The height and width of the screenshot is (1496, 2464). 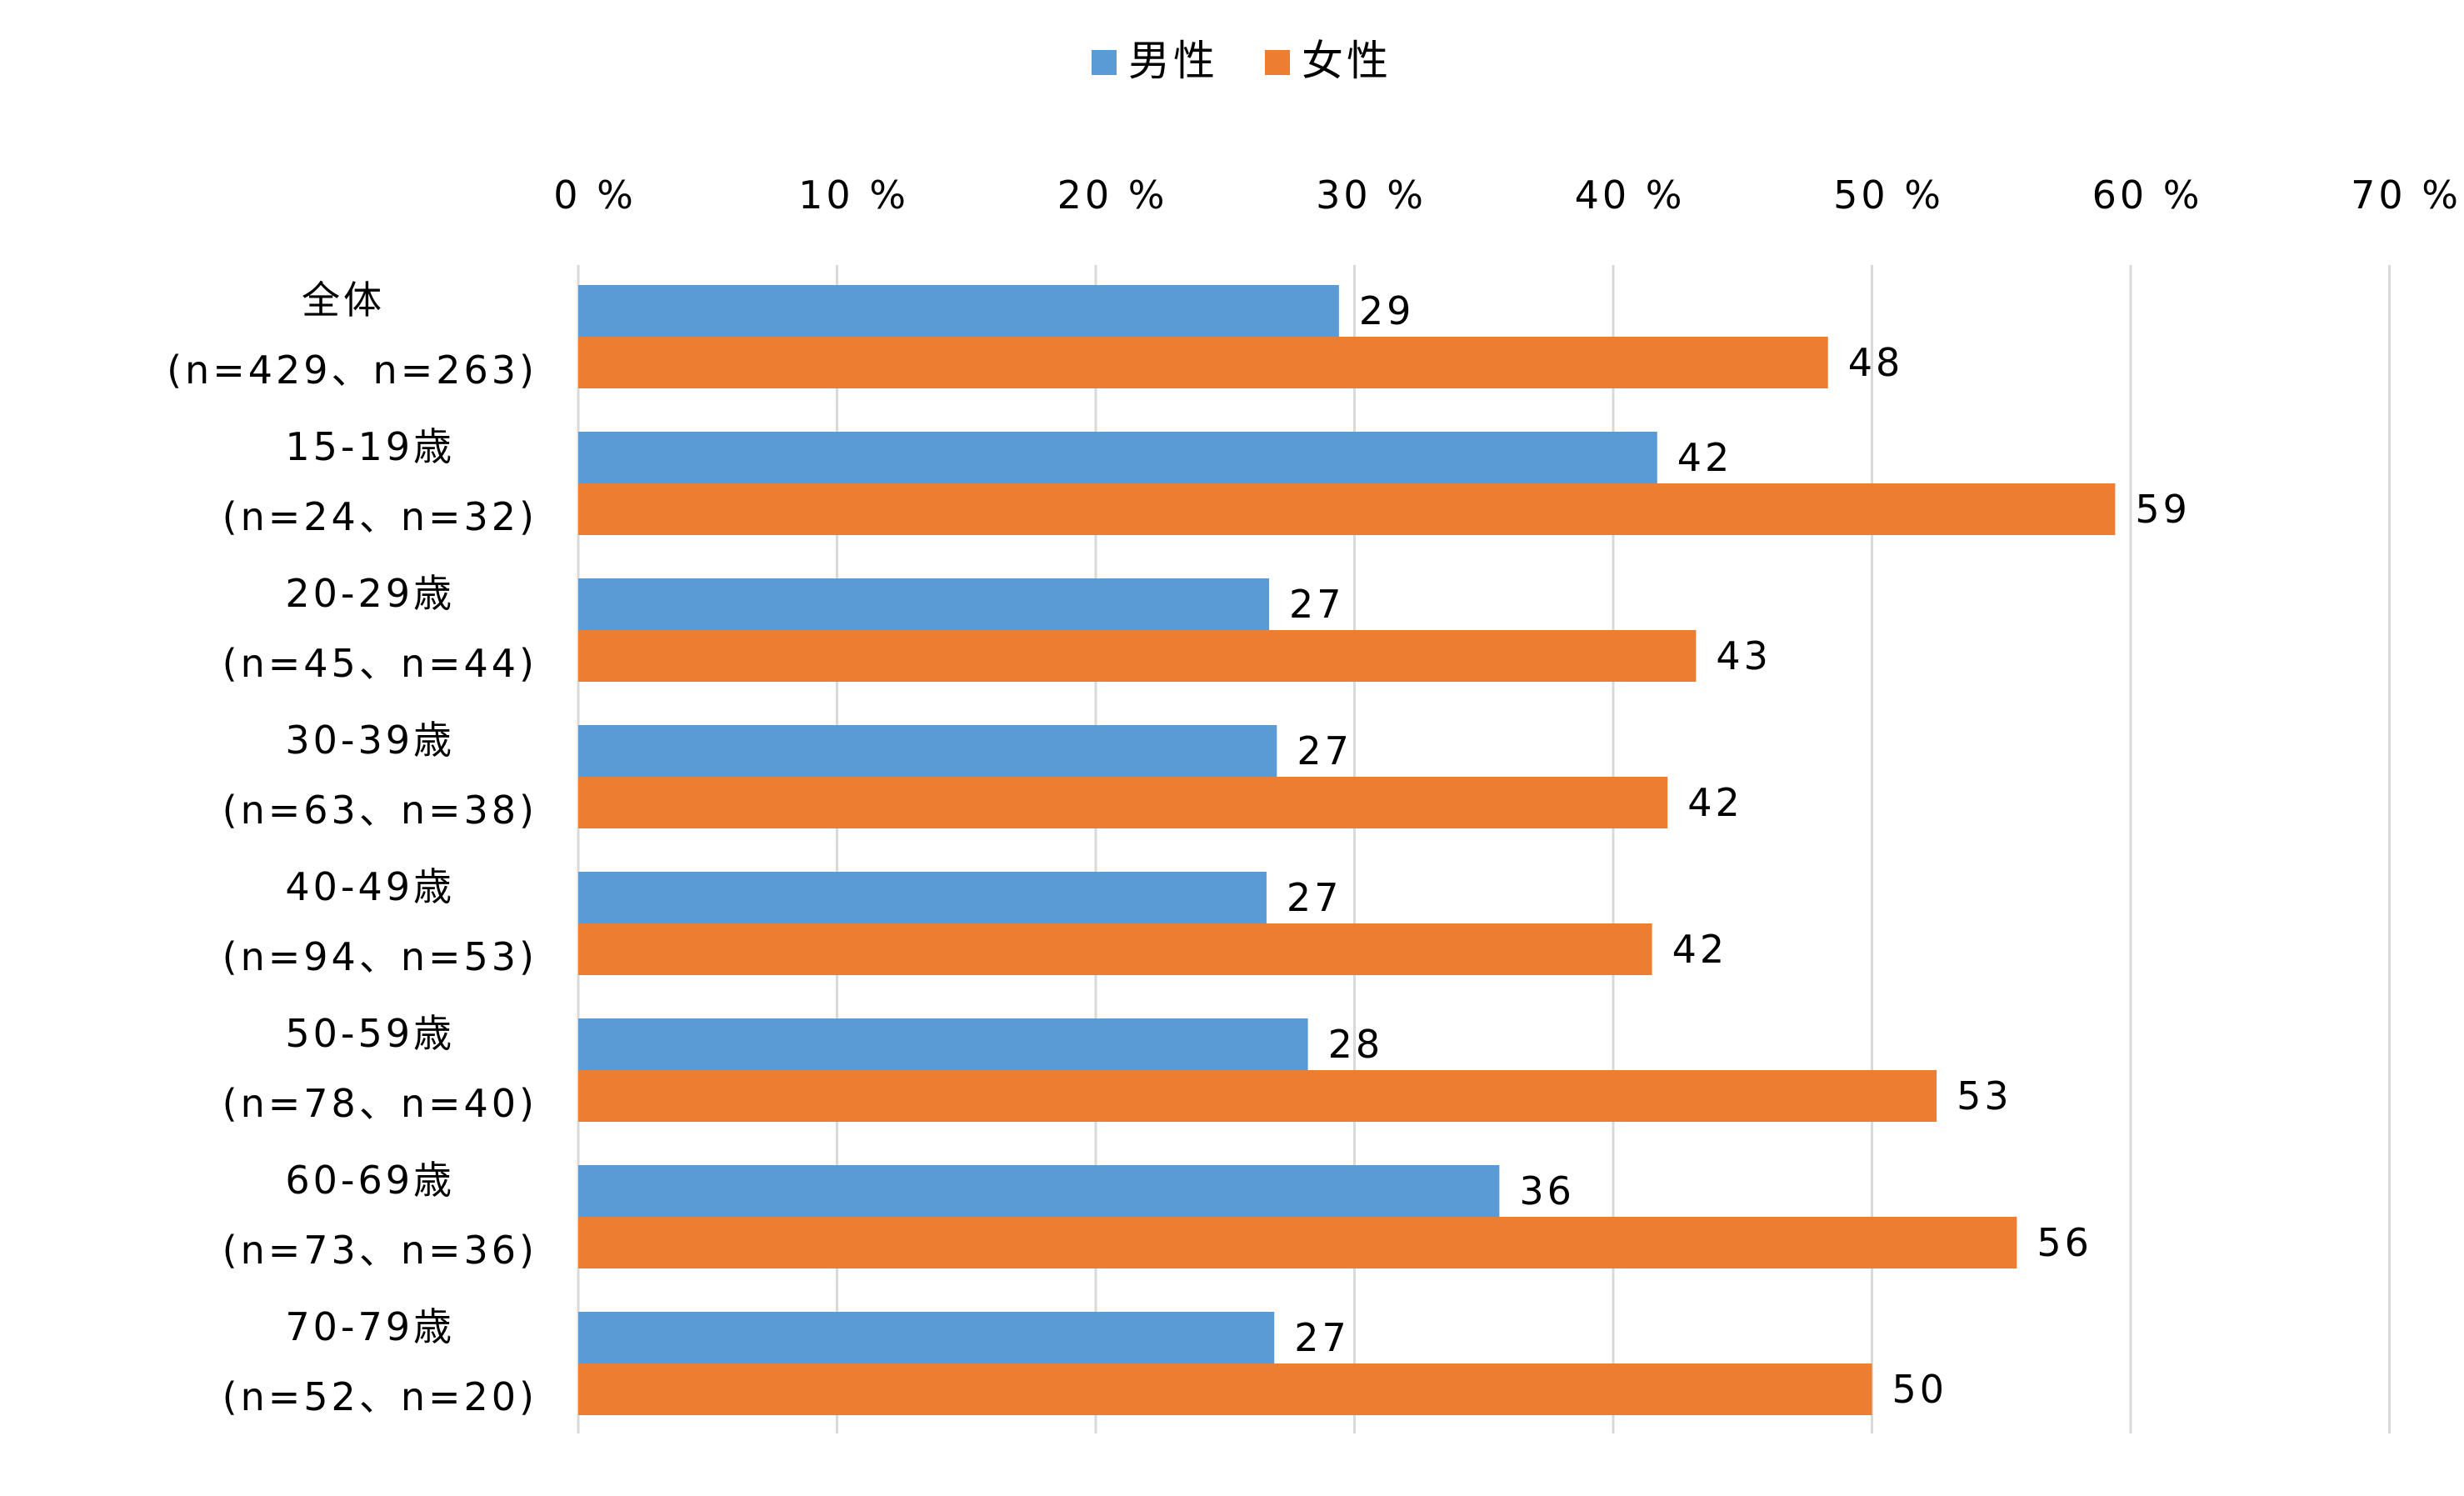 I want to click on category-label: 20-29歳, so click(x=370, y=593).